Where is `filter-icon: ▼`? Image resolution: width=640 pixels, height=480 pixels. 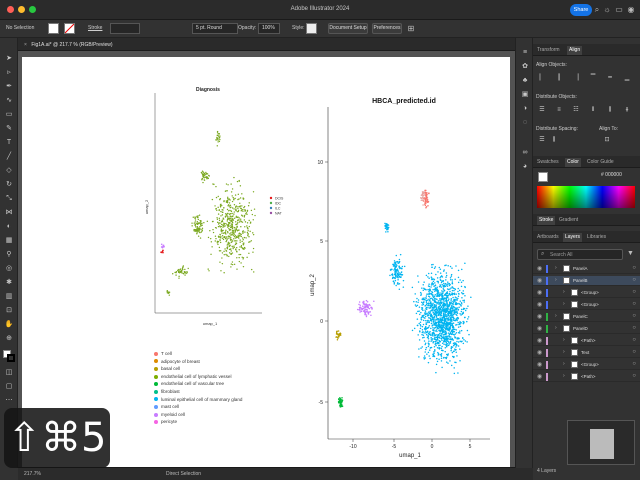
filter-icon: ▼ is located at coordinates (630, 253).